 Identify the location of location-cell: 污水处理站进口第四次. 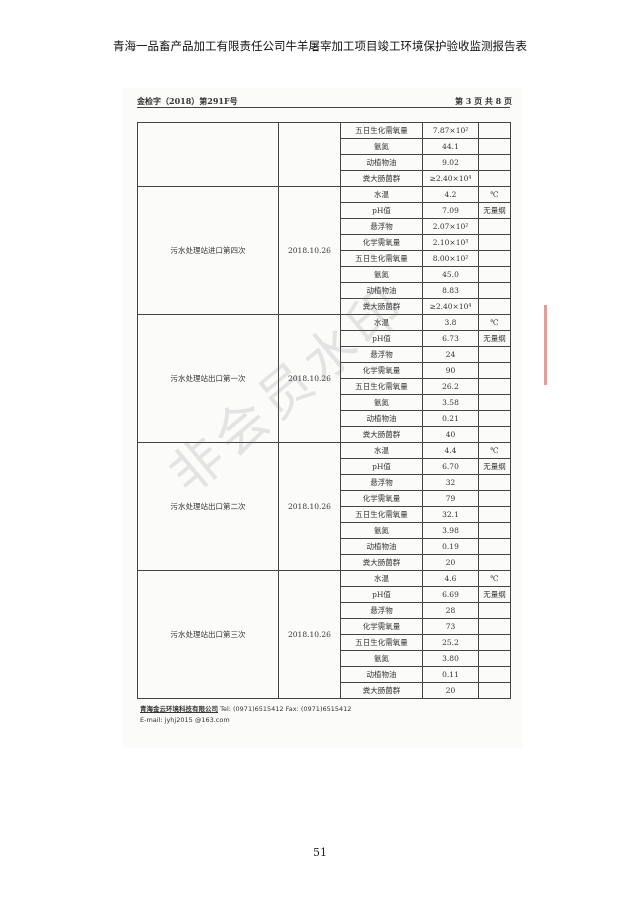
(208, 250).